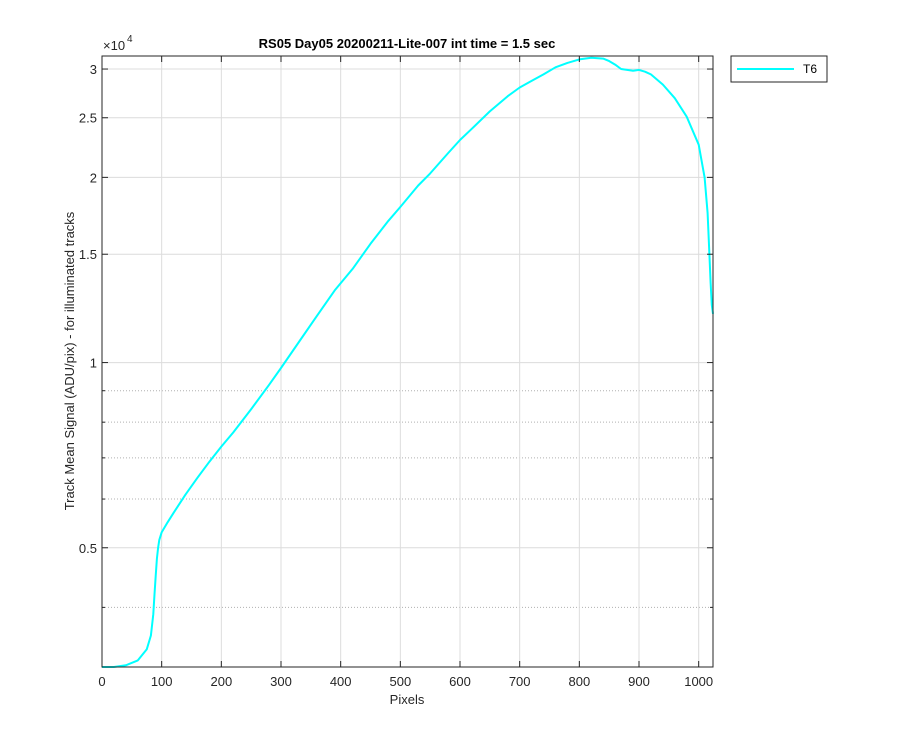 The height and width of the screenshot is (750, 900). What do you see at coordinates (281, 681) in the screenshot?
I see `x-tick-label: 300` at bounding box center [281, 681].